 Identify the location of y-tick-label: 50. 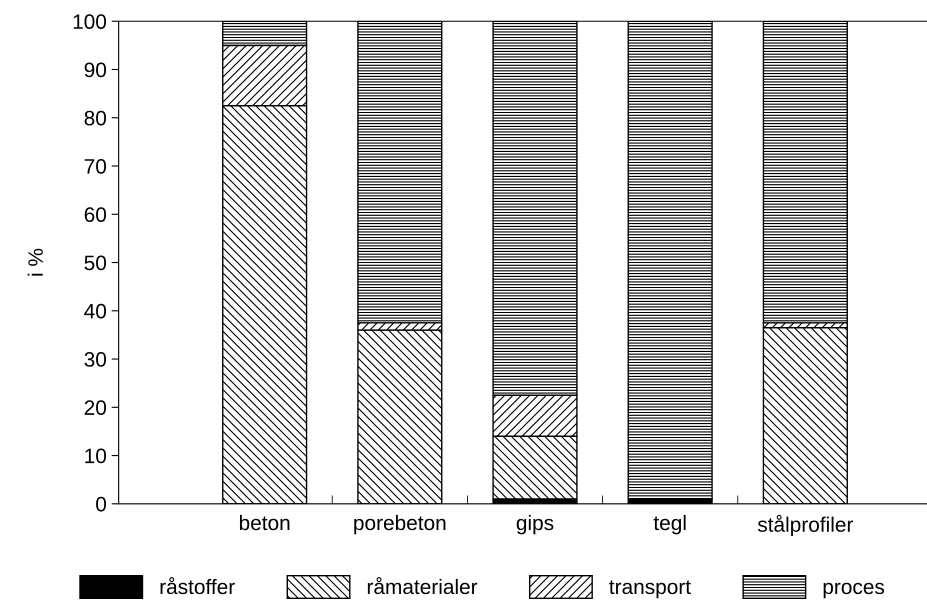
(95, 263).